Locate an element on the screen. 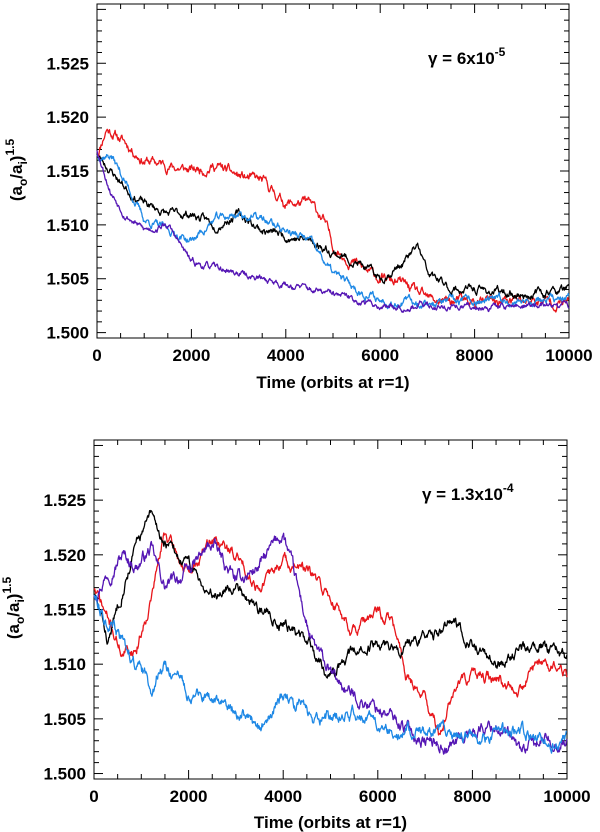 This screenshot has width=600, height=832. gamma-annotation-exponent: -5 is located at coordinates (500, 52).